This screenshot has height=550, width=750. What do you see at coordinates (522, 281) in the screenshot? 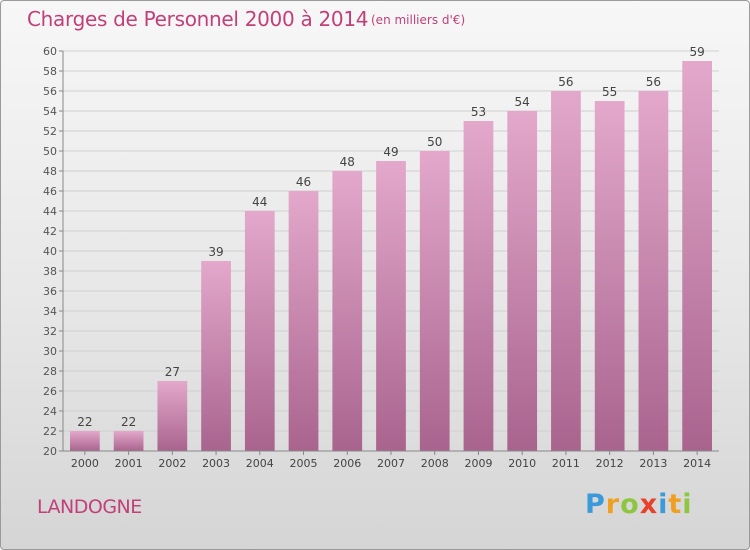
I see `bar-2010` at bounding box center [522, 281].